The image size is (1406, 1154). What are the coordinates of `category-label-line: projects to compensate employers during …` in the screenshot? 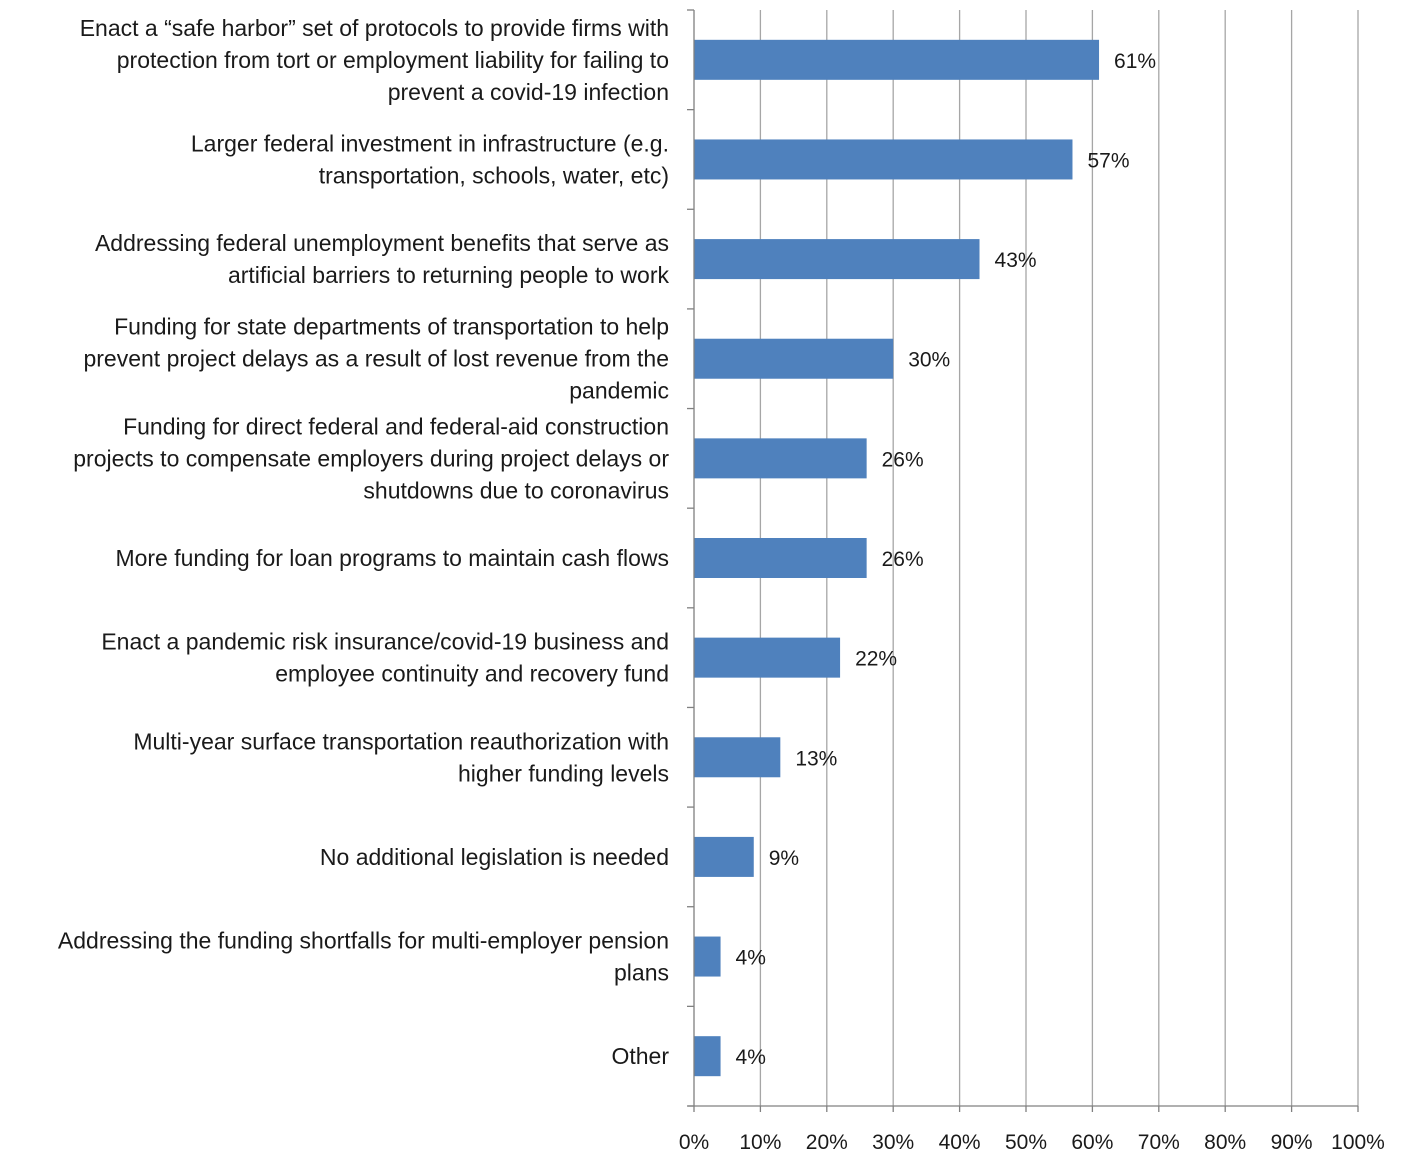 It's located at (371, 458).